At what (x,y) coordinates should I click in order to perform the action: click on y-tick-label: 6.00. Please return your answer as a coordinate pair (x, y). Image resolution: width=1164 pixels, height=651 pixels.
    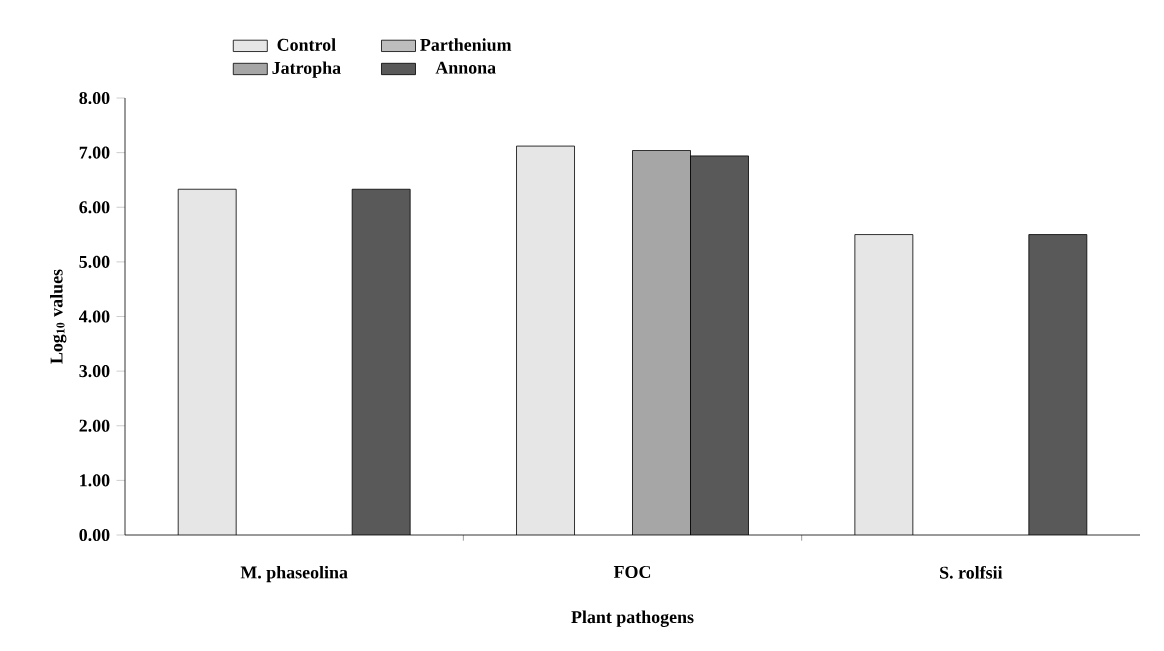
    Looking at the image, I should click on (94, 207).